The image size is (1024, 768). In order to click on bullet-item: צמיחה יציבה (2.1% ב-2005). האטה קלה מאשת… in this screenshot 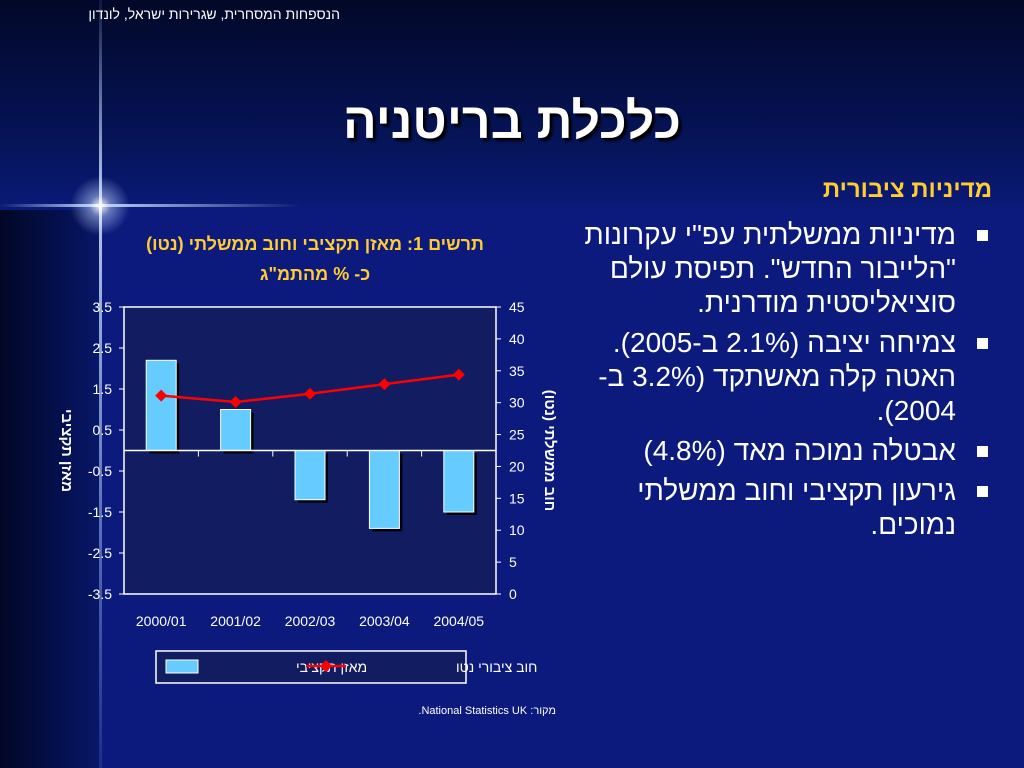, I will do `click(784, 377)`.